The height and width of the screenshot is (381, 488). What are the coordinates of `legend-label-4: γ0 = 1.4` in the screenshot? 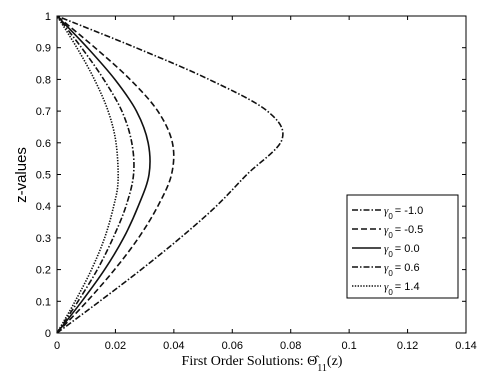 It's located at (402, 289).